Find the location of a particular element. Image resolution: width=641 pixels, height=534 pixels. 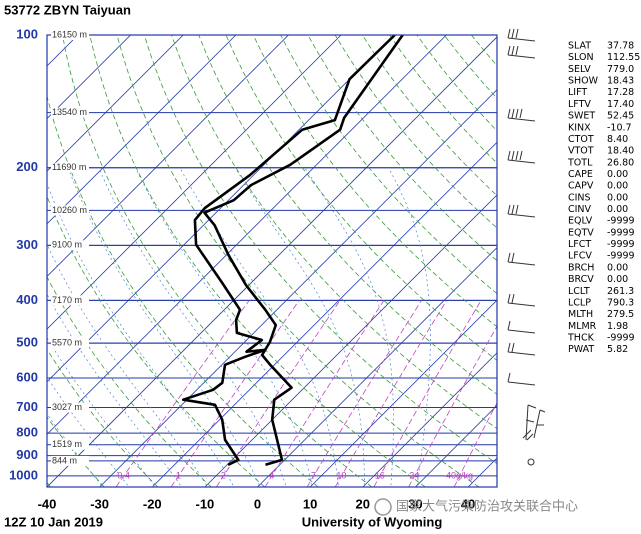

index-name: CINV is located at coordinates (580, 209).